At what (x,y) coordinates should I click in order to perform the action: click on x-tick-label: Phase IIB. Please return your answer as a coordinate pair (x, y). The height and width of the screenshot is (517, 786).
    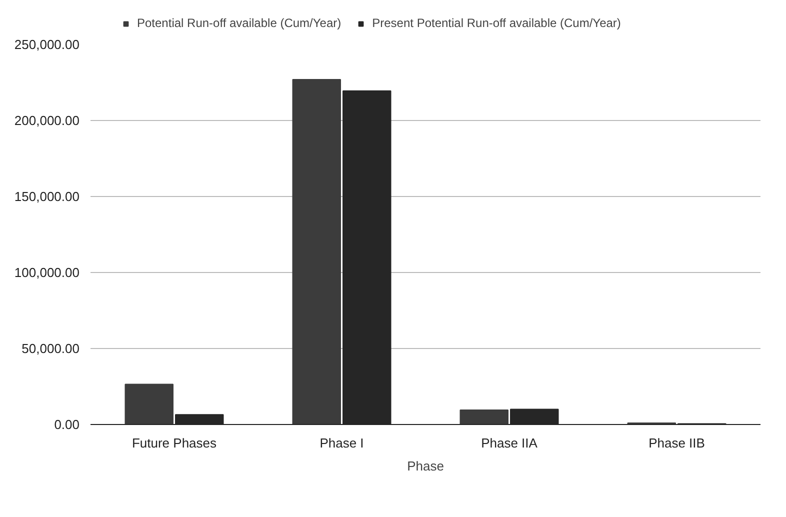
    Looking at the image, I should click on (676, 443).